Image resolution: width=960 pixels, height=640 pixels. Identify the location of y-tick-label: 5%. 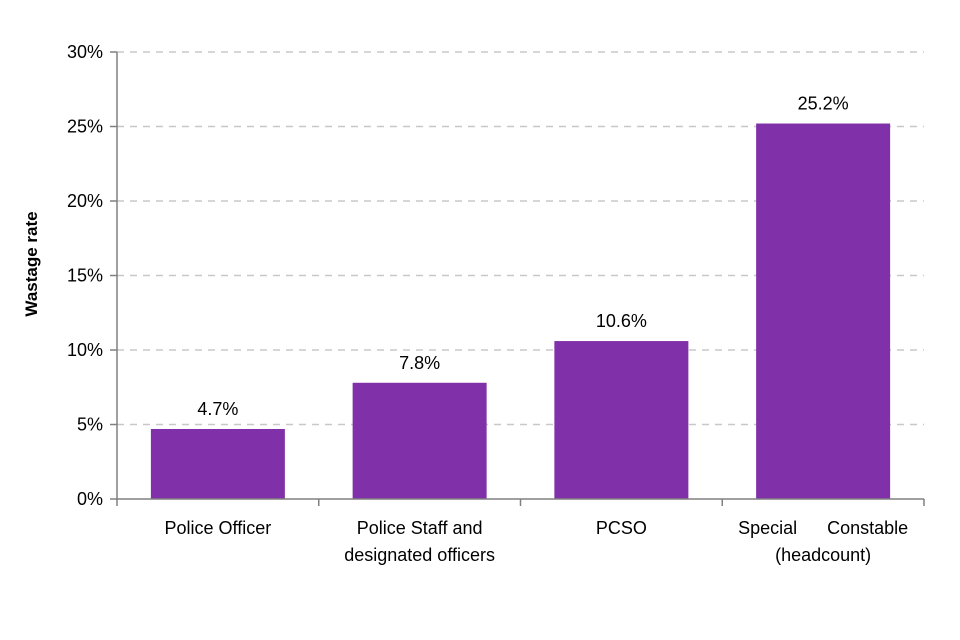
(90, 425).